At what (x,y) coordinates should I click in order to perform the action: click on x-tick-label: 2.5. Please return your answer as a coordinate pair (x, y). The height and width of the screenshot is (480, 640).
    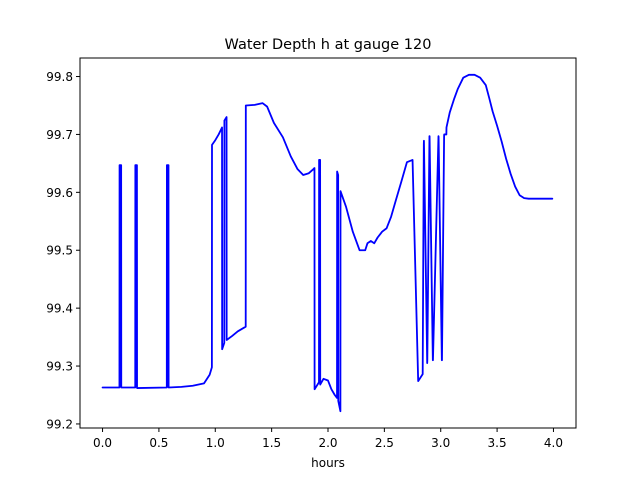
    Looking at the image, I should click on (384, 443).